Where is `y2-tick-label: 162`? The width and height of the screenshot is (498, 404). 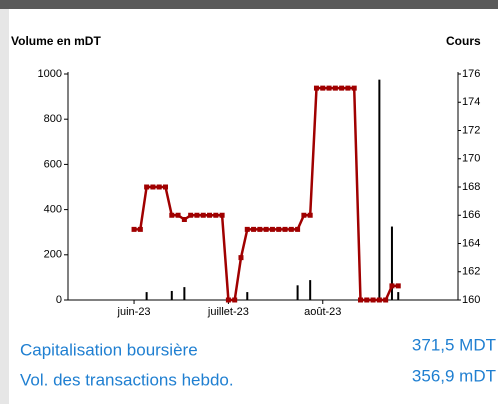 y2-tick-label: 162 is located at coordinates (471, 272).